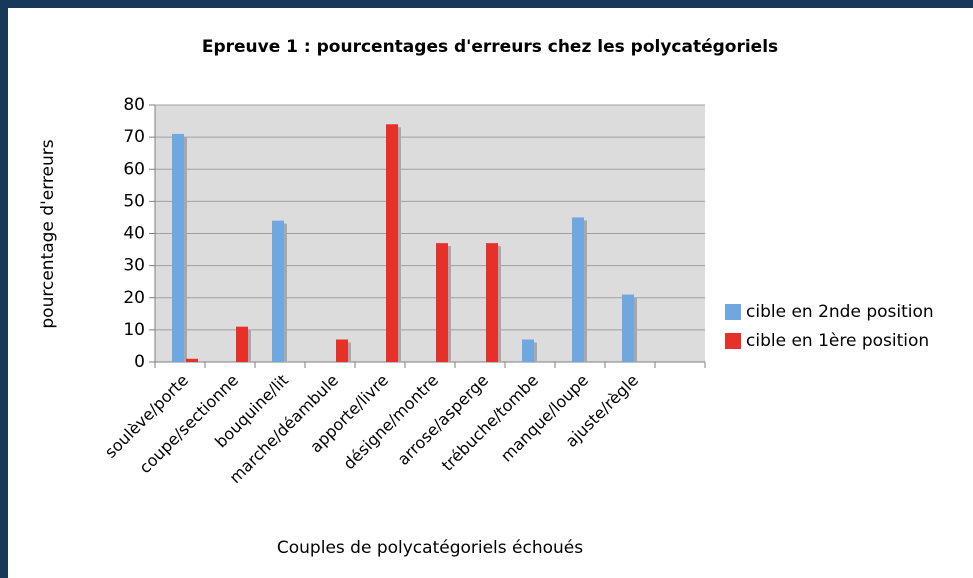  What do you see at coordinates (134, 298) in the screenshot?
I see `y-tick-label: 20` at bounding box center [134, 298].